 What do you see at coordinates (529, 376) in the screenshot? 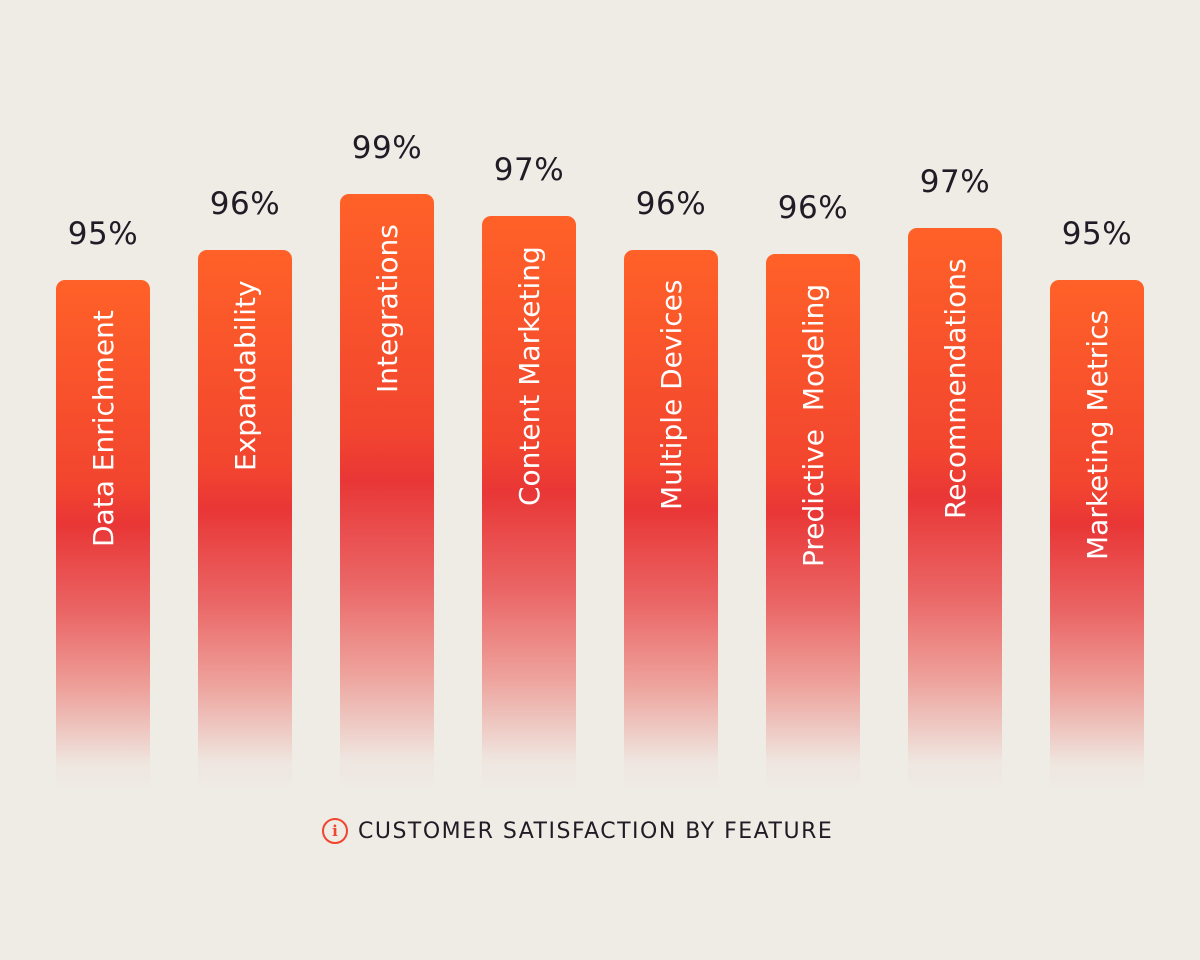
I see `category-label: Content Marketing` at bounding box center [529, 376].